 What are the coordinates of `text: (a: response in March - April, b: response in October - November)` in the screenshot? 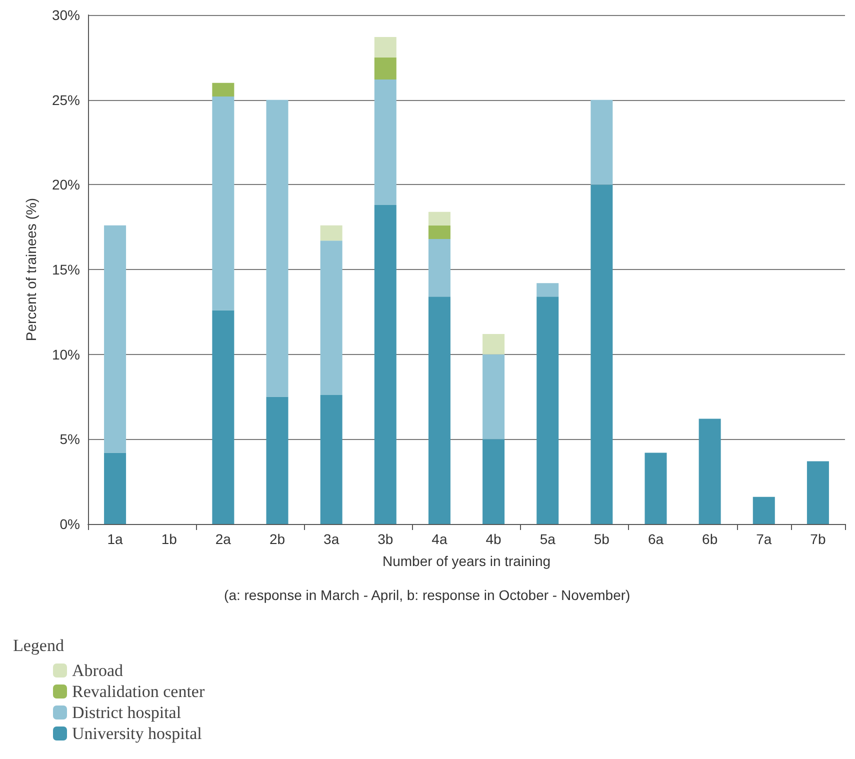 It's located at (427, 595).